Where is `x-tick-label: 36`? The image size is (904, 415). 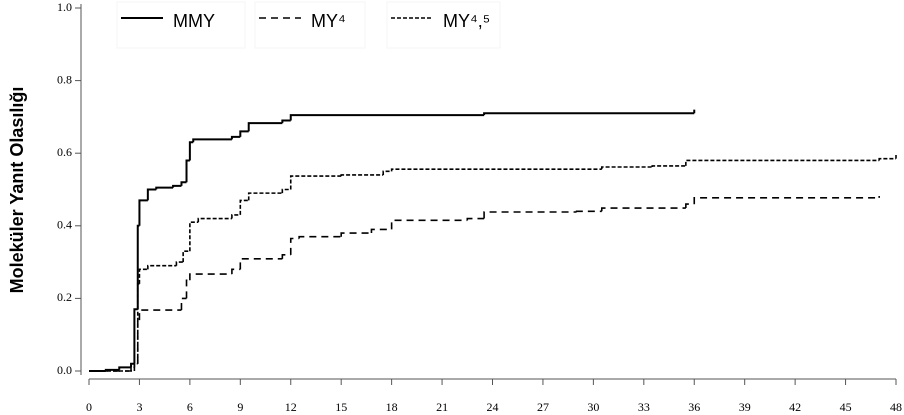 x-tick-label: 36 is located at coordinates (694, 407).